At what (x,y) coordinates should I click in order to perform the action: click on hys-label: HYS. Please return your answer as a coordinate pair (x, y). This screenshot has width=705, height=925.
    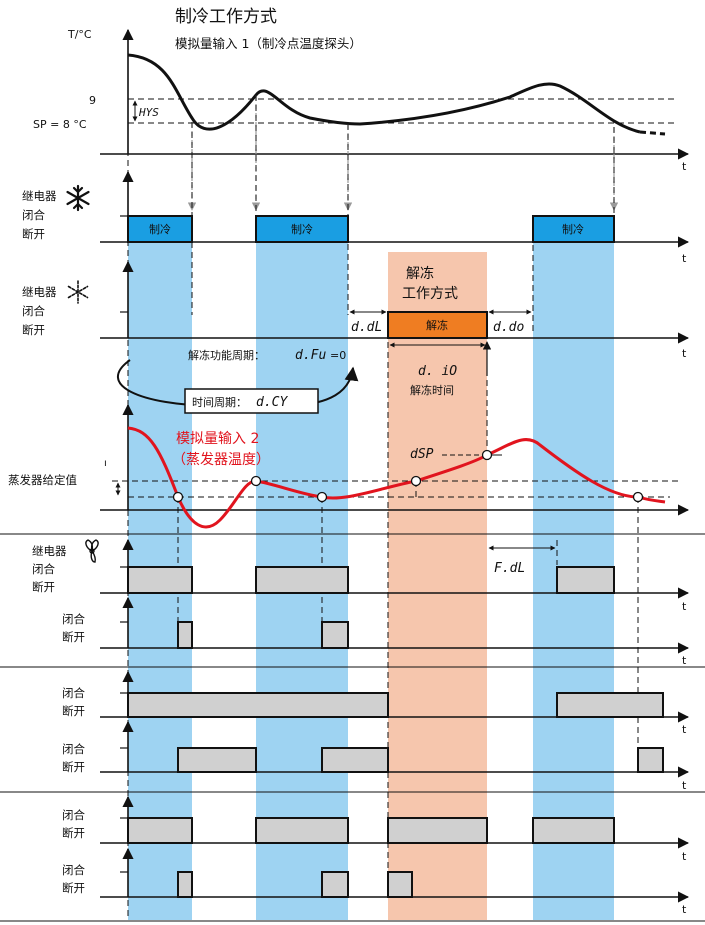
    Looking at the image, I should click on (148, 112).